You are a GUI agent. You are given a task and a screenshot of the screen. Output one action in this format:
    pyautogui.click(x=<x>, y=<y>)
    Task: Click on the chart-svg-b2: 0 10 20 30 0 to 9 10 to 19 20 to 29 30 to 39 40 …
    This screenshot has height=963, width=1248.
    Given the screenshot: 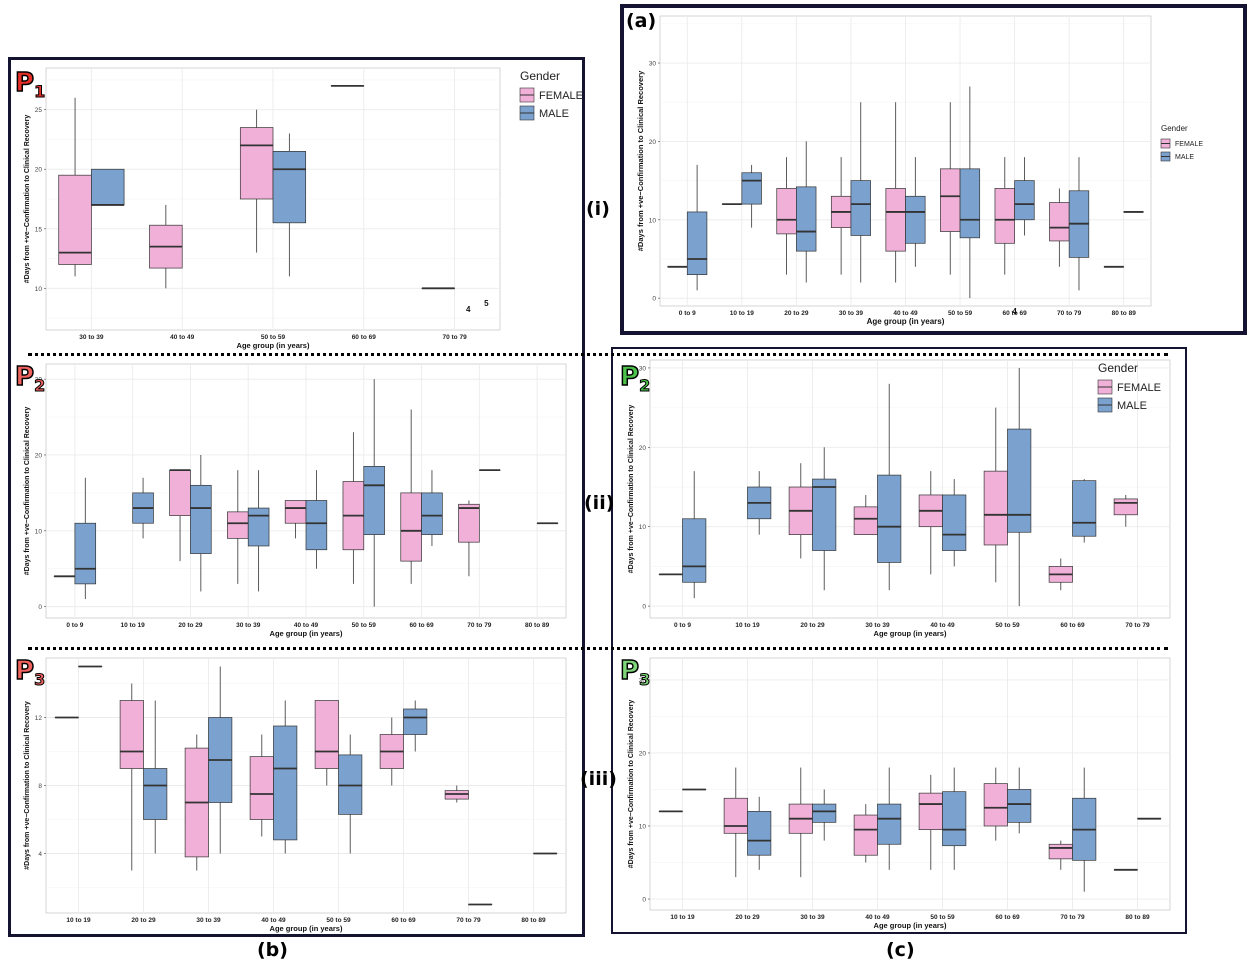 What is the action you would take?
    pyautogui.click(x=295, y=500)
    